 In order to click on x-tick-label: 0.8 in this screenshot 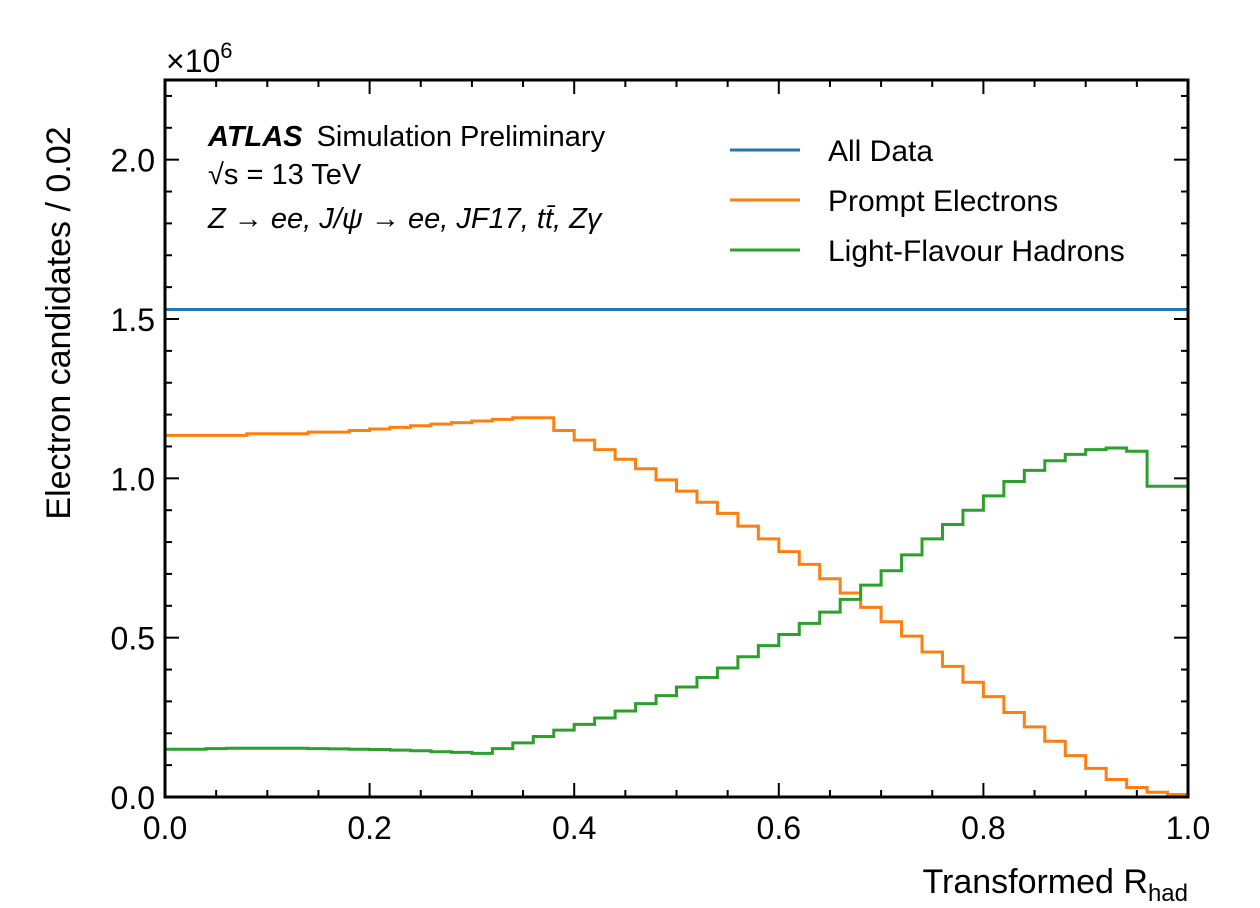, I will do `click(983, 828)`.